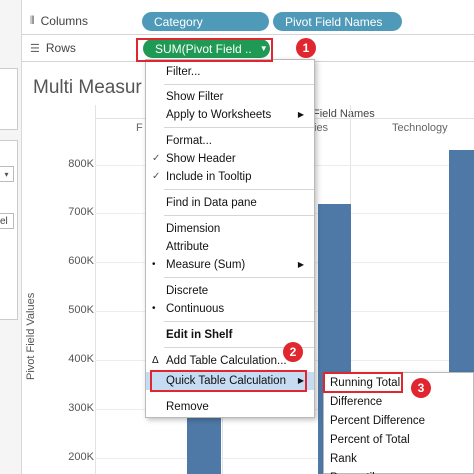 This screenshot has width=474, height=474. Describe the element at coordinates (193, 229) in the screenshot. I see `menu-item-label: Dimension` at that location.